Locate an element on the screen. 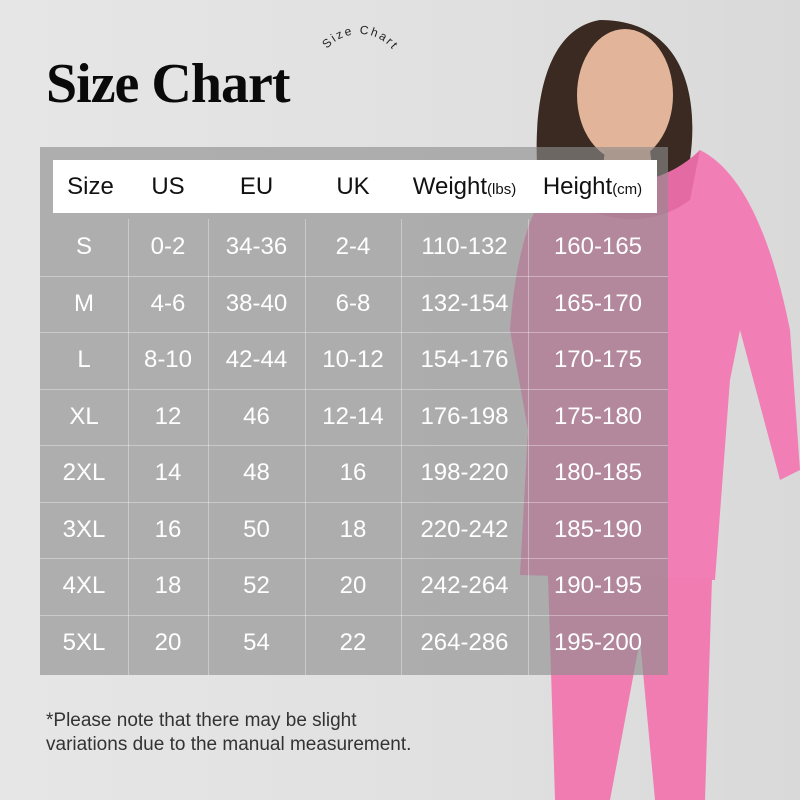 This screenshot has width=800, height=800. table-cell: 185-190 is located at coordinates (598, 529).